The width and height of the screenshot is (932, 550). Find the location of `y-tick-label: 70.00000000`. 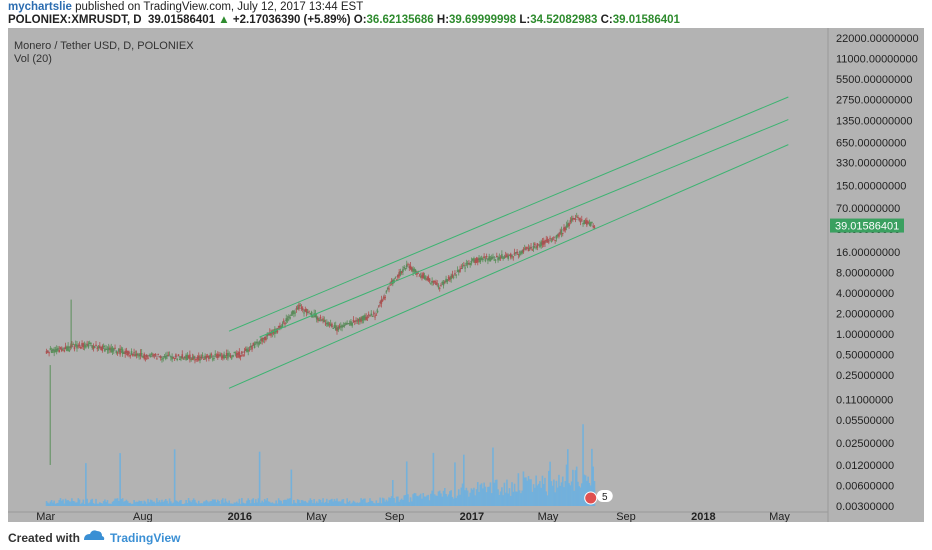

y-tick-label: 70.00000000 is located at coordinates (868, 209).